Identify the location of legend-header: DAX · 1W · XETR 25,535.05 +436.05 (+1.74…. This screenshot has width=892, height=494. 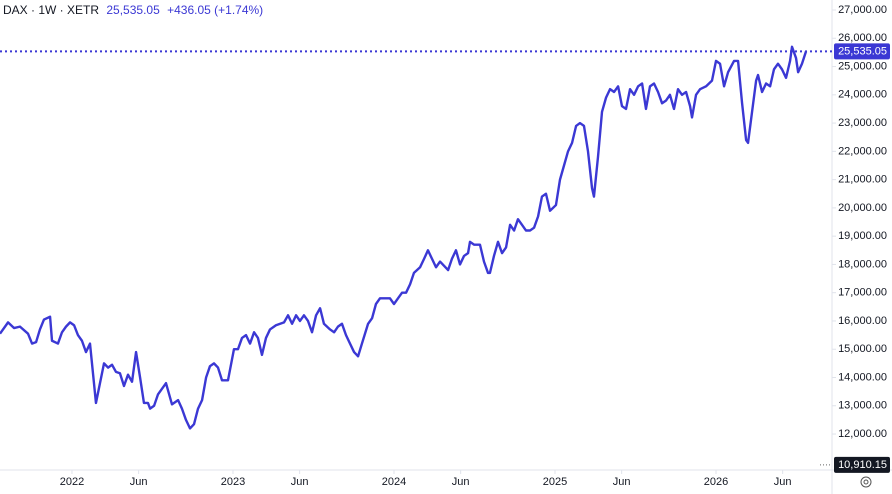
(135, 10).